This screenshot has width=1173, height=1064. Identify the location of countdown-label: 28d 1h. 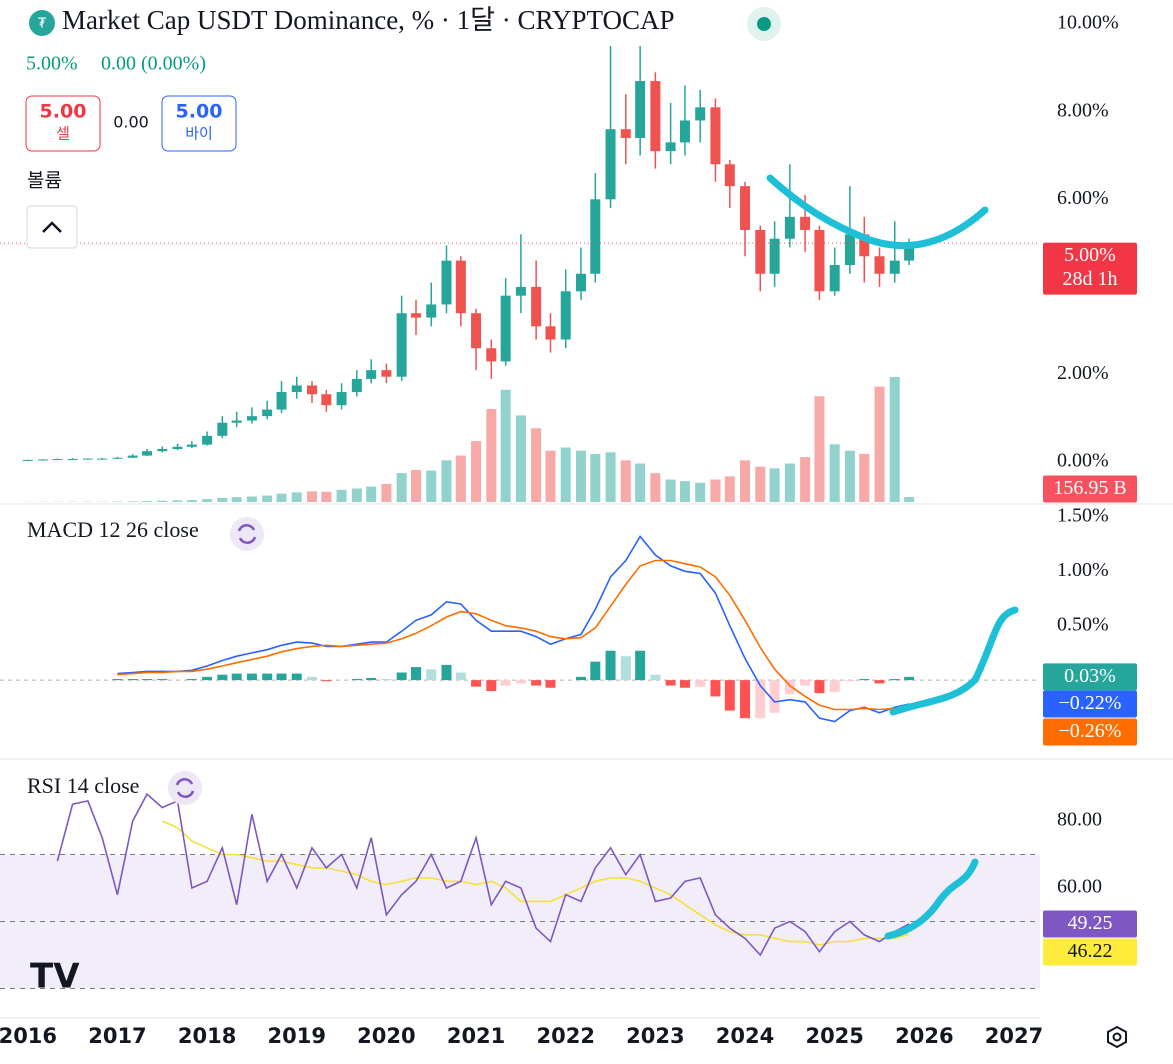
(1090, 279).